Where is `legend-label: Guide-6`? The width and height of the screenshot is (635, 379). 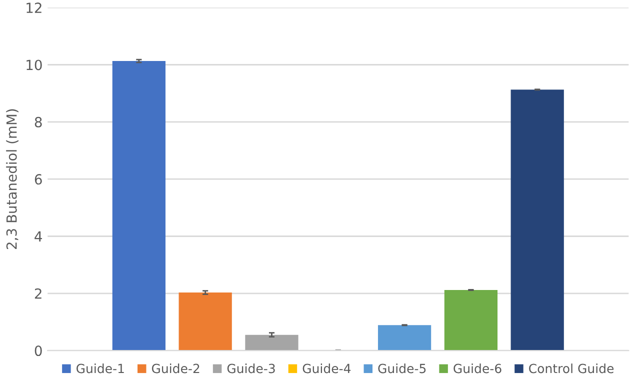 legend-label: Guide-6 is located at coordinates (478, 369).